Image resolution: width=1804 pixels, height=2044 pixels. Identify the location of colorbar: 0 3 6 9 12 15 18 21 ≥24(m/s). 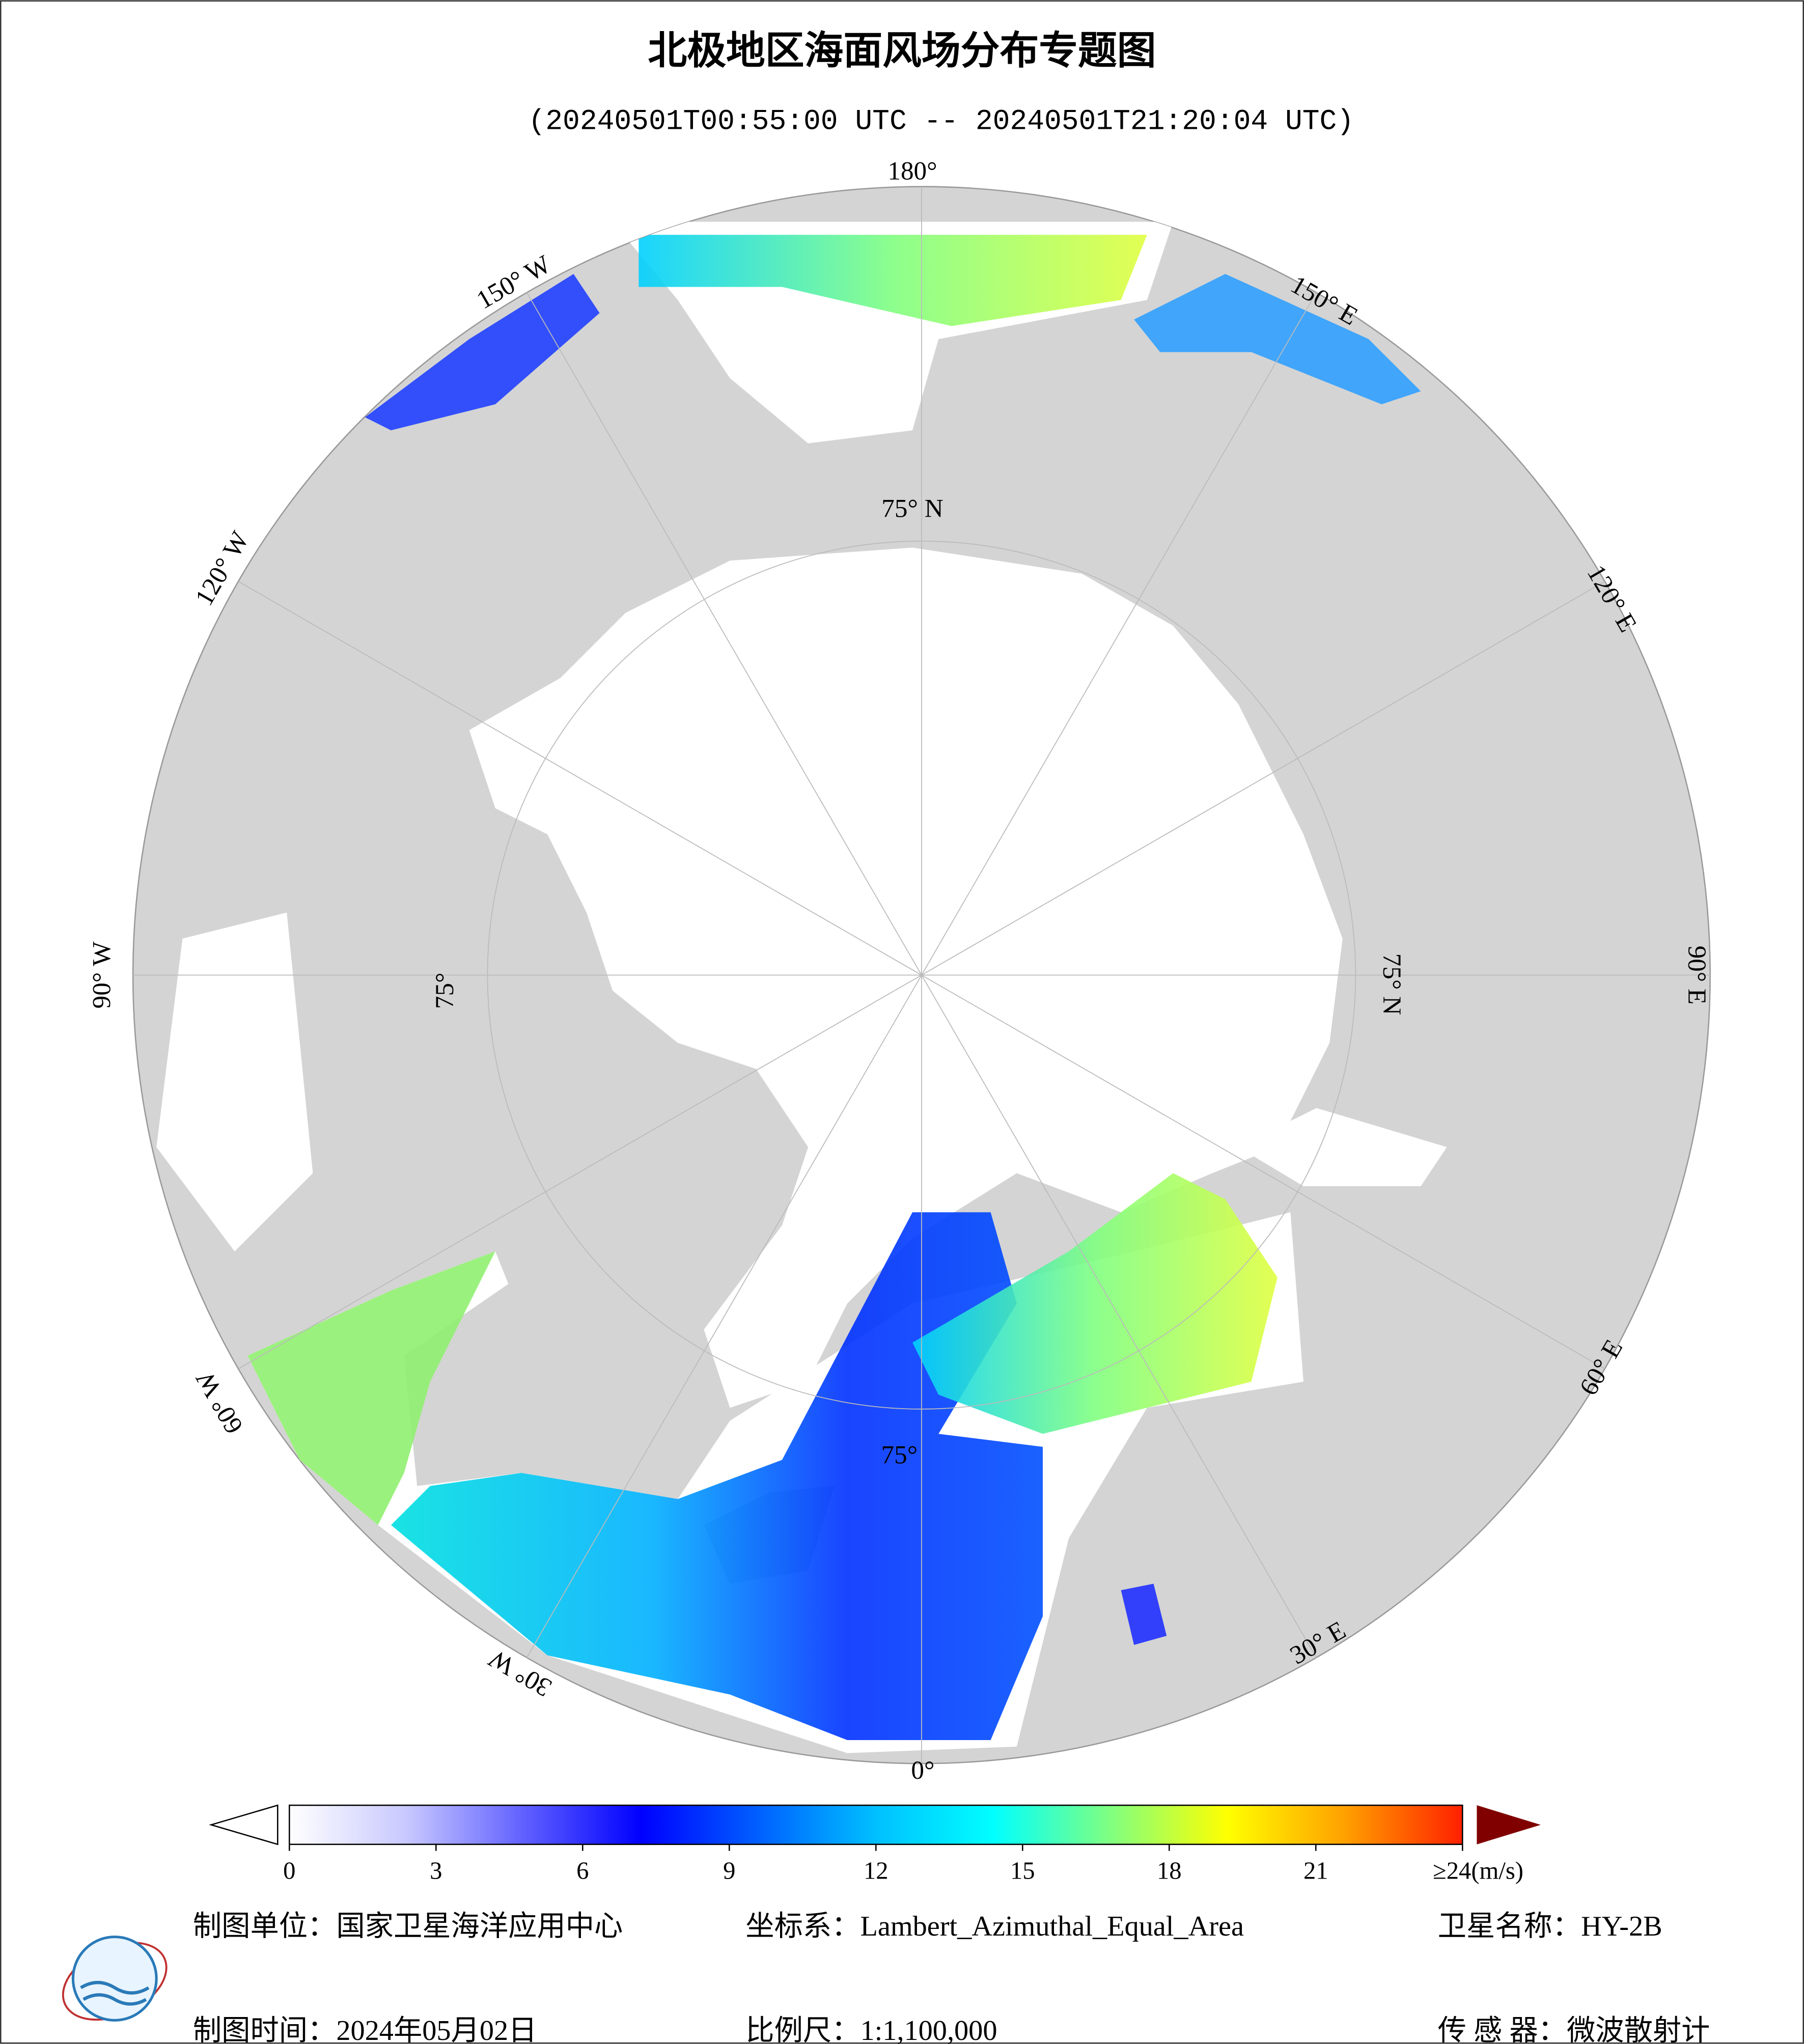
(875, 1844).